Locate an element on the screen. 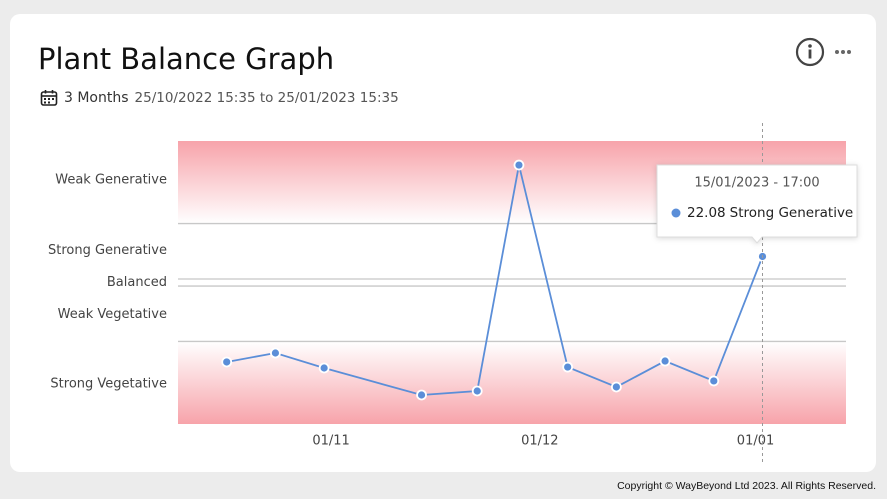  x-tick-label: 01/11 is located at coordinates (330, 441).